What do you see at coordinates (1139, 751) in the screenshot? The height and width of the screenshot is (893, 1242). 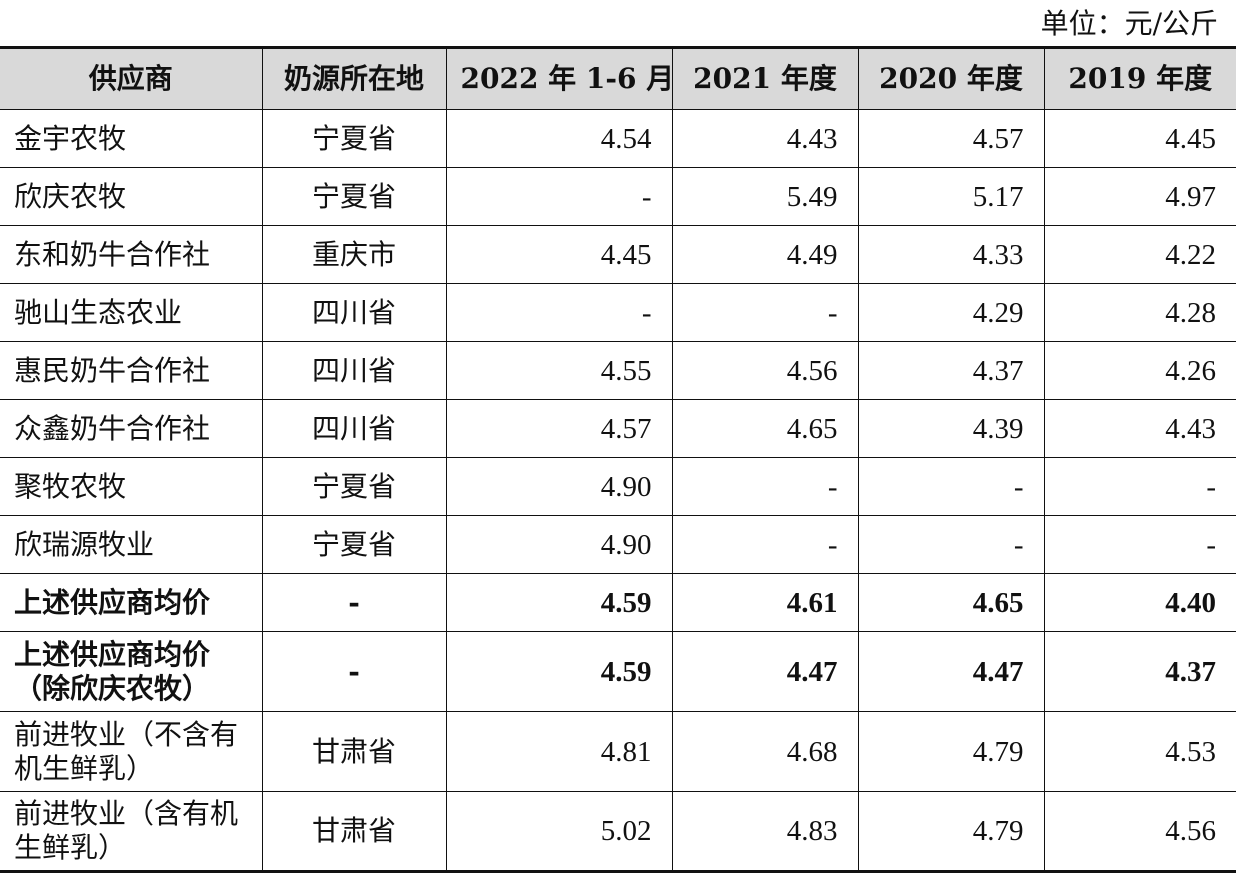 I see `value-2019: 4.53` at bounding box center [1139, 751].